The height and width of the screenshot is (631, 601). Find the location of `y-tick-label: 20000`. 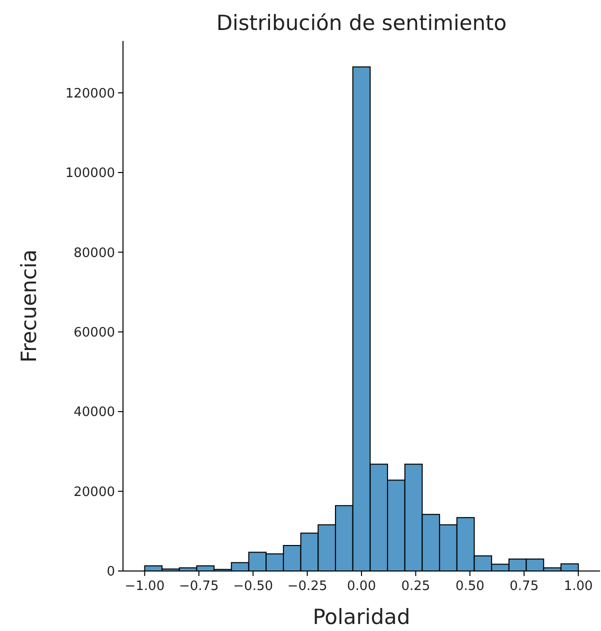

y-tick-label: 20000 is located at coordinates (94, 492).